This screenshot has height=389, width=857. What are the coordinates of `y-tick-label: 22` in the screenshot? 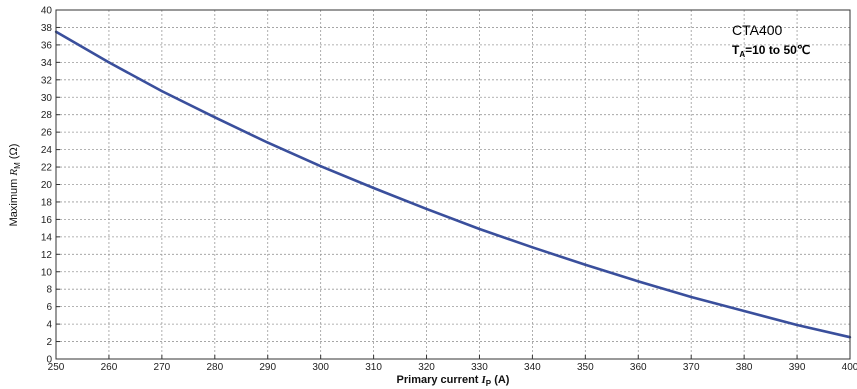 It's located at (47, 168).